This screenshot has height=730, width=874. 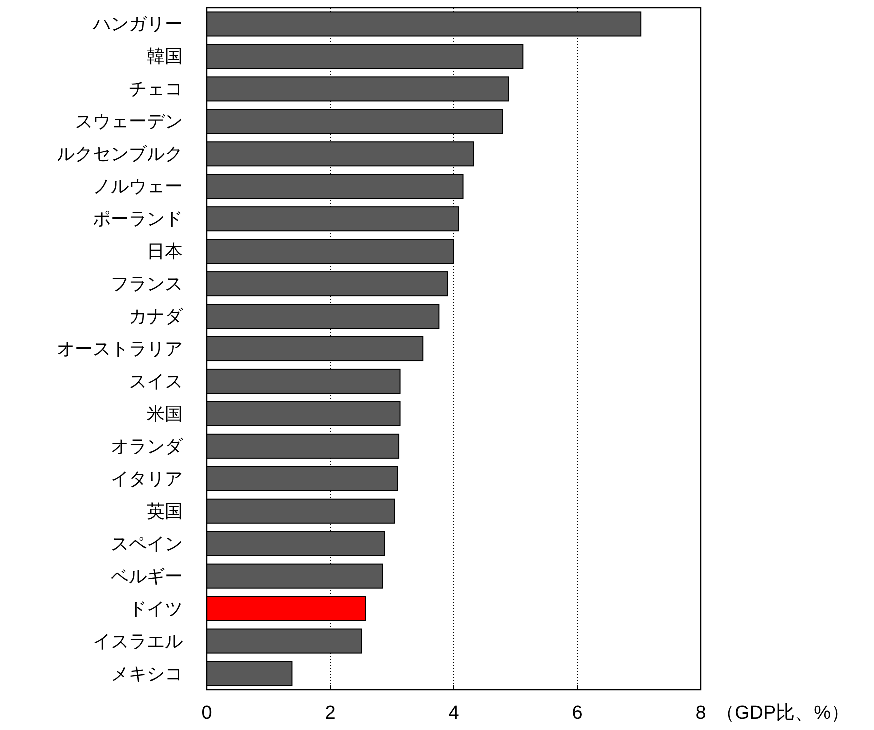 I want to click on x-axis-title: （GDP比、%）, so click(x=783, y=713).